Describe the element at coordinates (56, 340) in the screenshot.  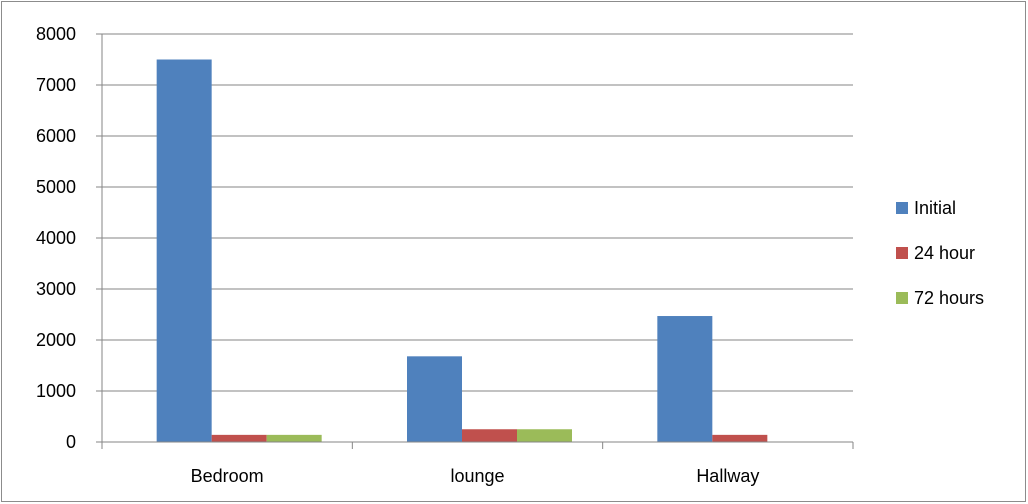
I see `y-tick-label: 2000` at that location.